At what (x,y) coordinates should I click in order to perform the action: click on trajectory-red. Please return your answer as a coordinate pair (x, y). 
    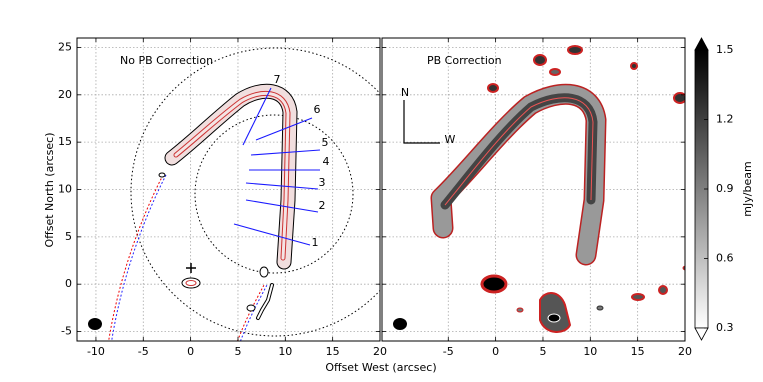
    Looking at the image, I should click on (136, 257).